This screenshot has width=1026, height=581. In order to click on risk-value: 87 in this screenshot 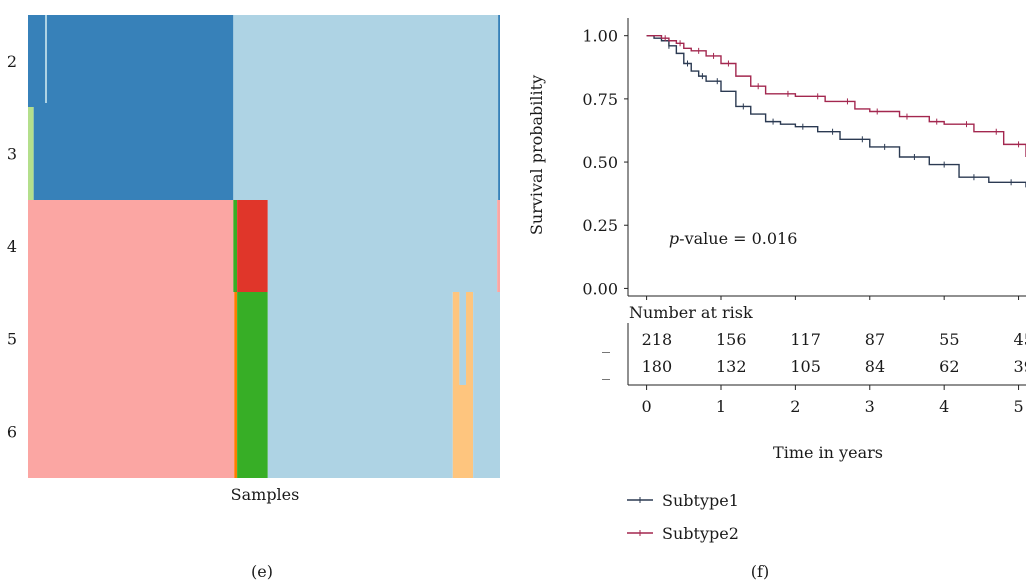, I will do `click(875, 339)`.